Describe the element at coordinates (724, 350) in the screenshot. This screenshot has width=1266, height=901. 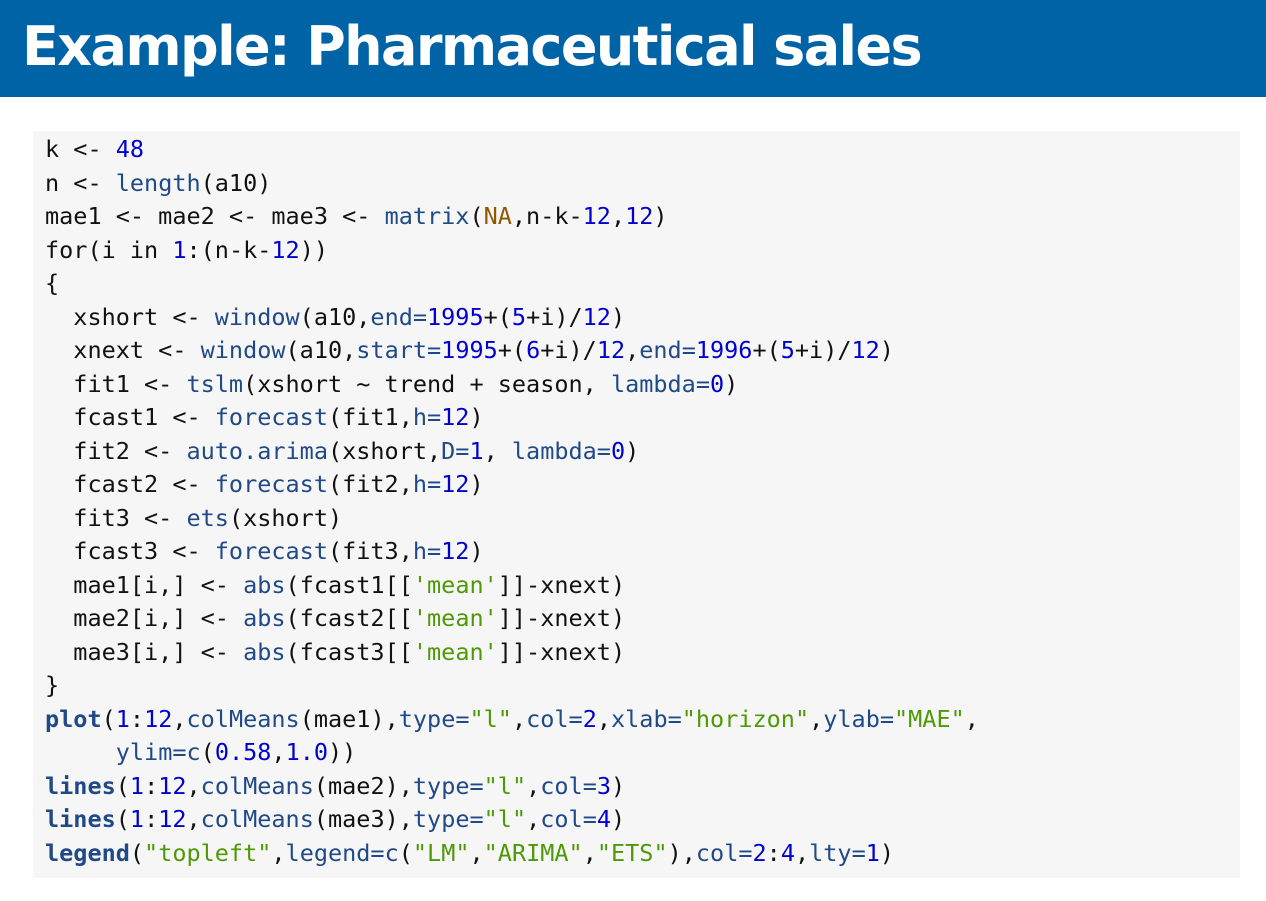
I see `code-token: 1996` at that location.